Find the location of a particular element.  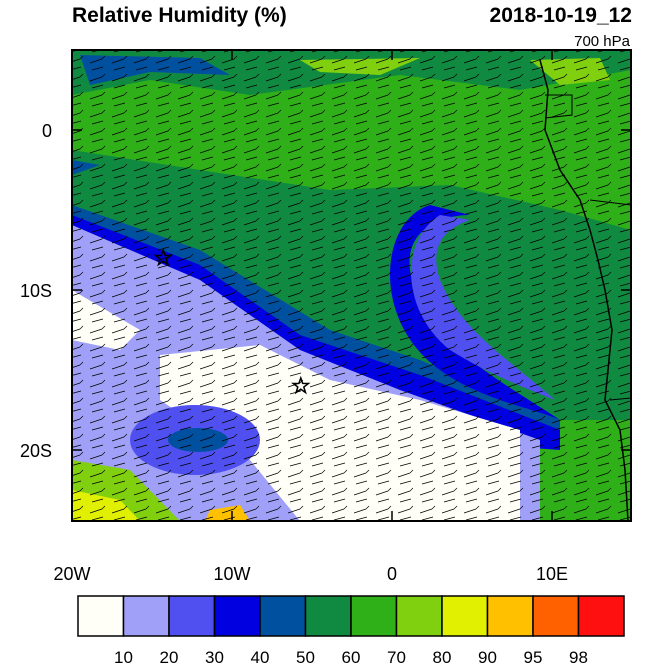

colorbar-label: 90 is located at coordinates (487, 657).